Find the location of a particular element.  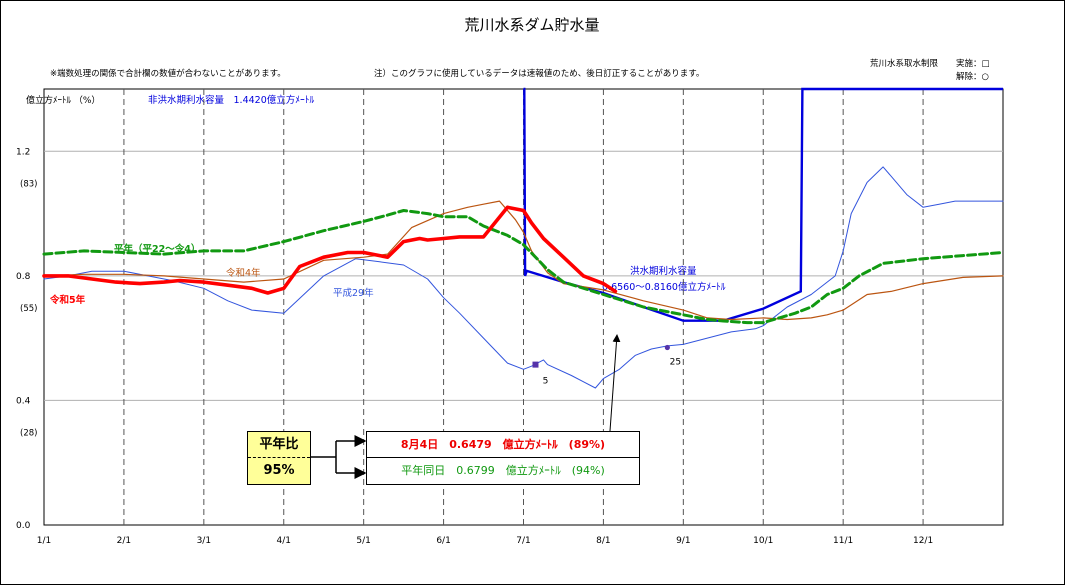

x-tick-label: 4/1 is located at coordinates (284, 541).